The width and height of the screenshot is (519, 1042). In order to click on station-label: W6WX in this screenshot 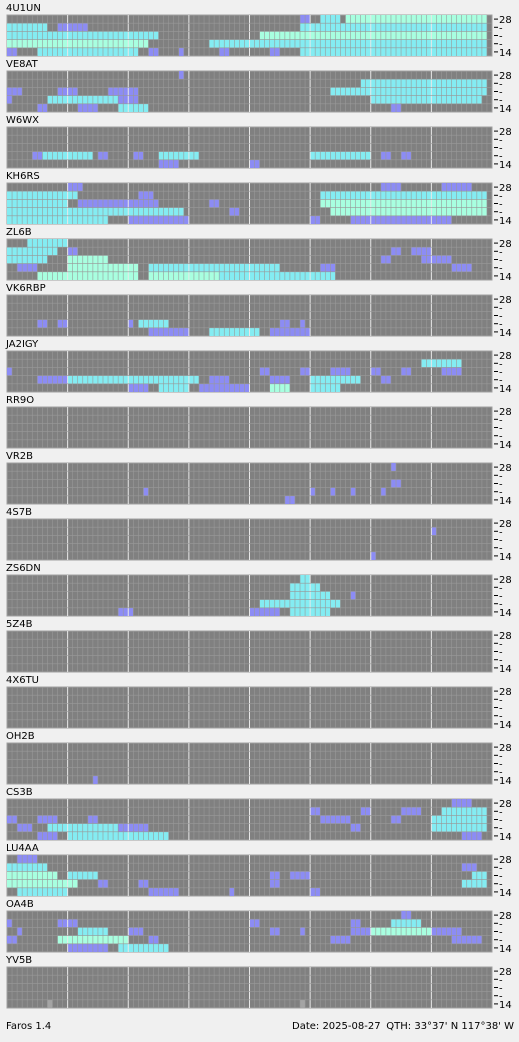, I will do `click(22, 120)`.